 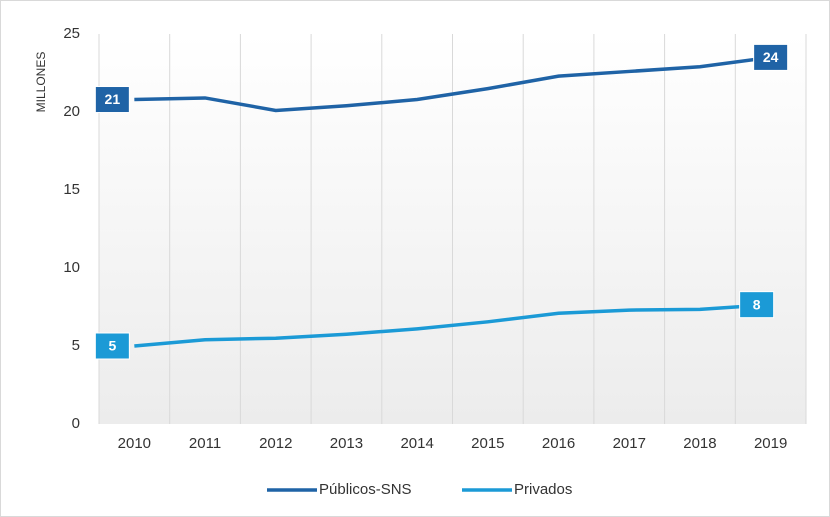 What do you see at coordinates (41, 82) in the screenshot?
I see `y-axis-label: MILLONES` at bounding box center [41, 82].